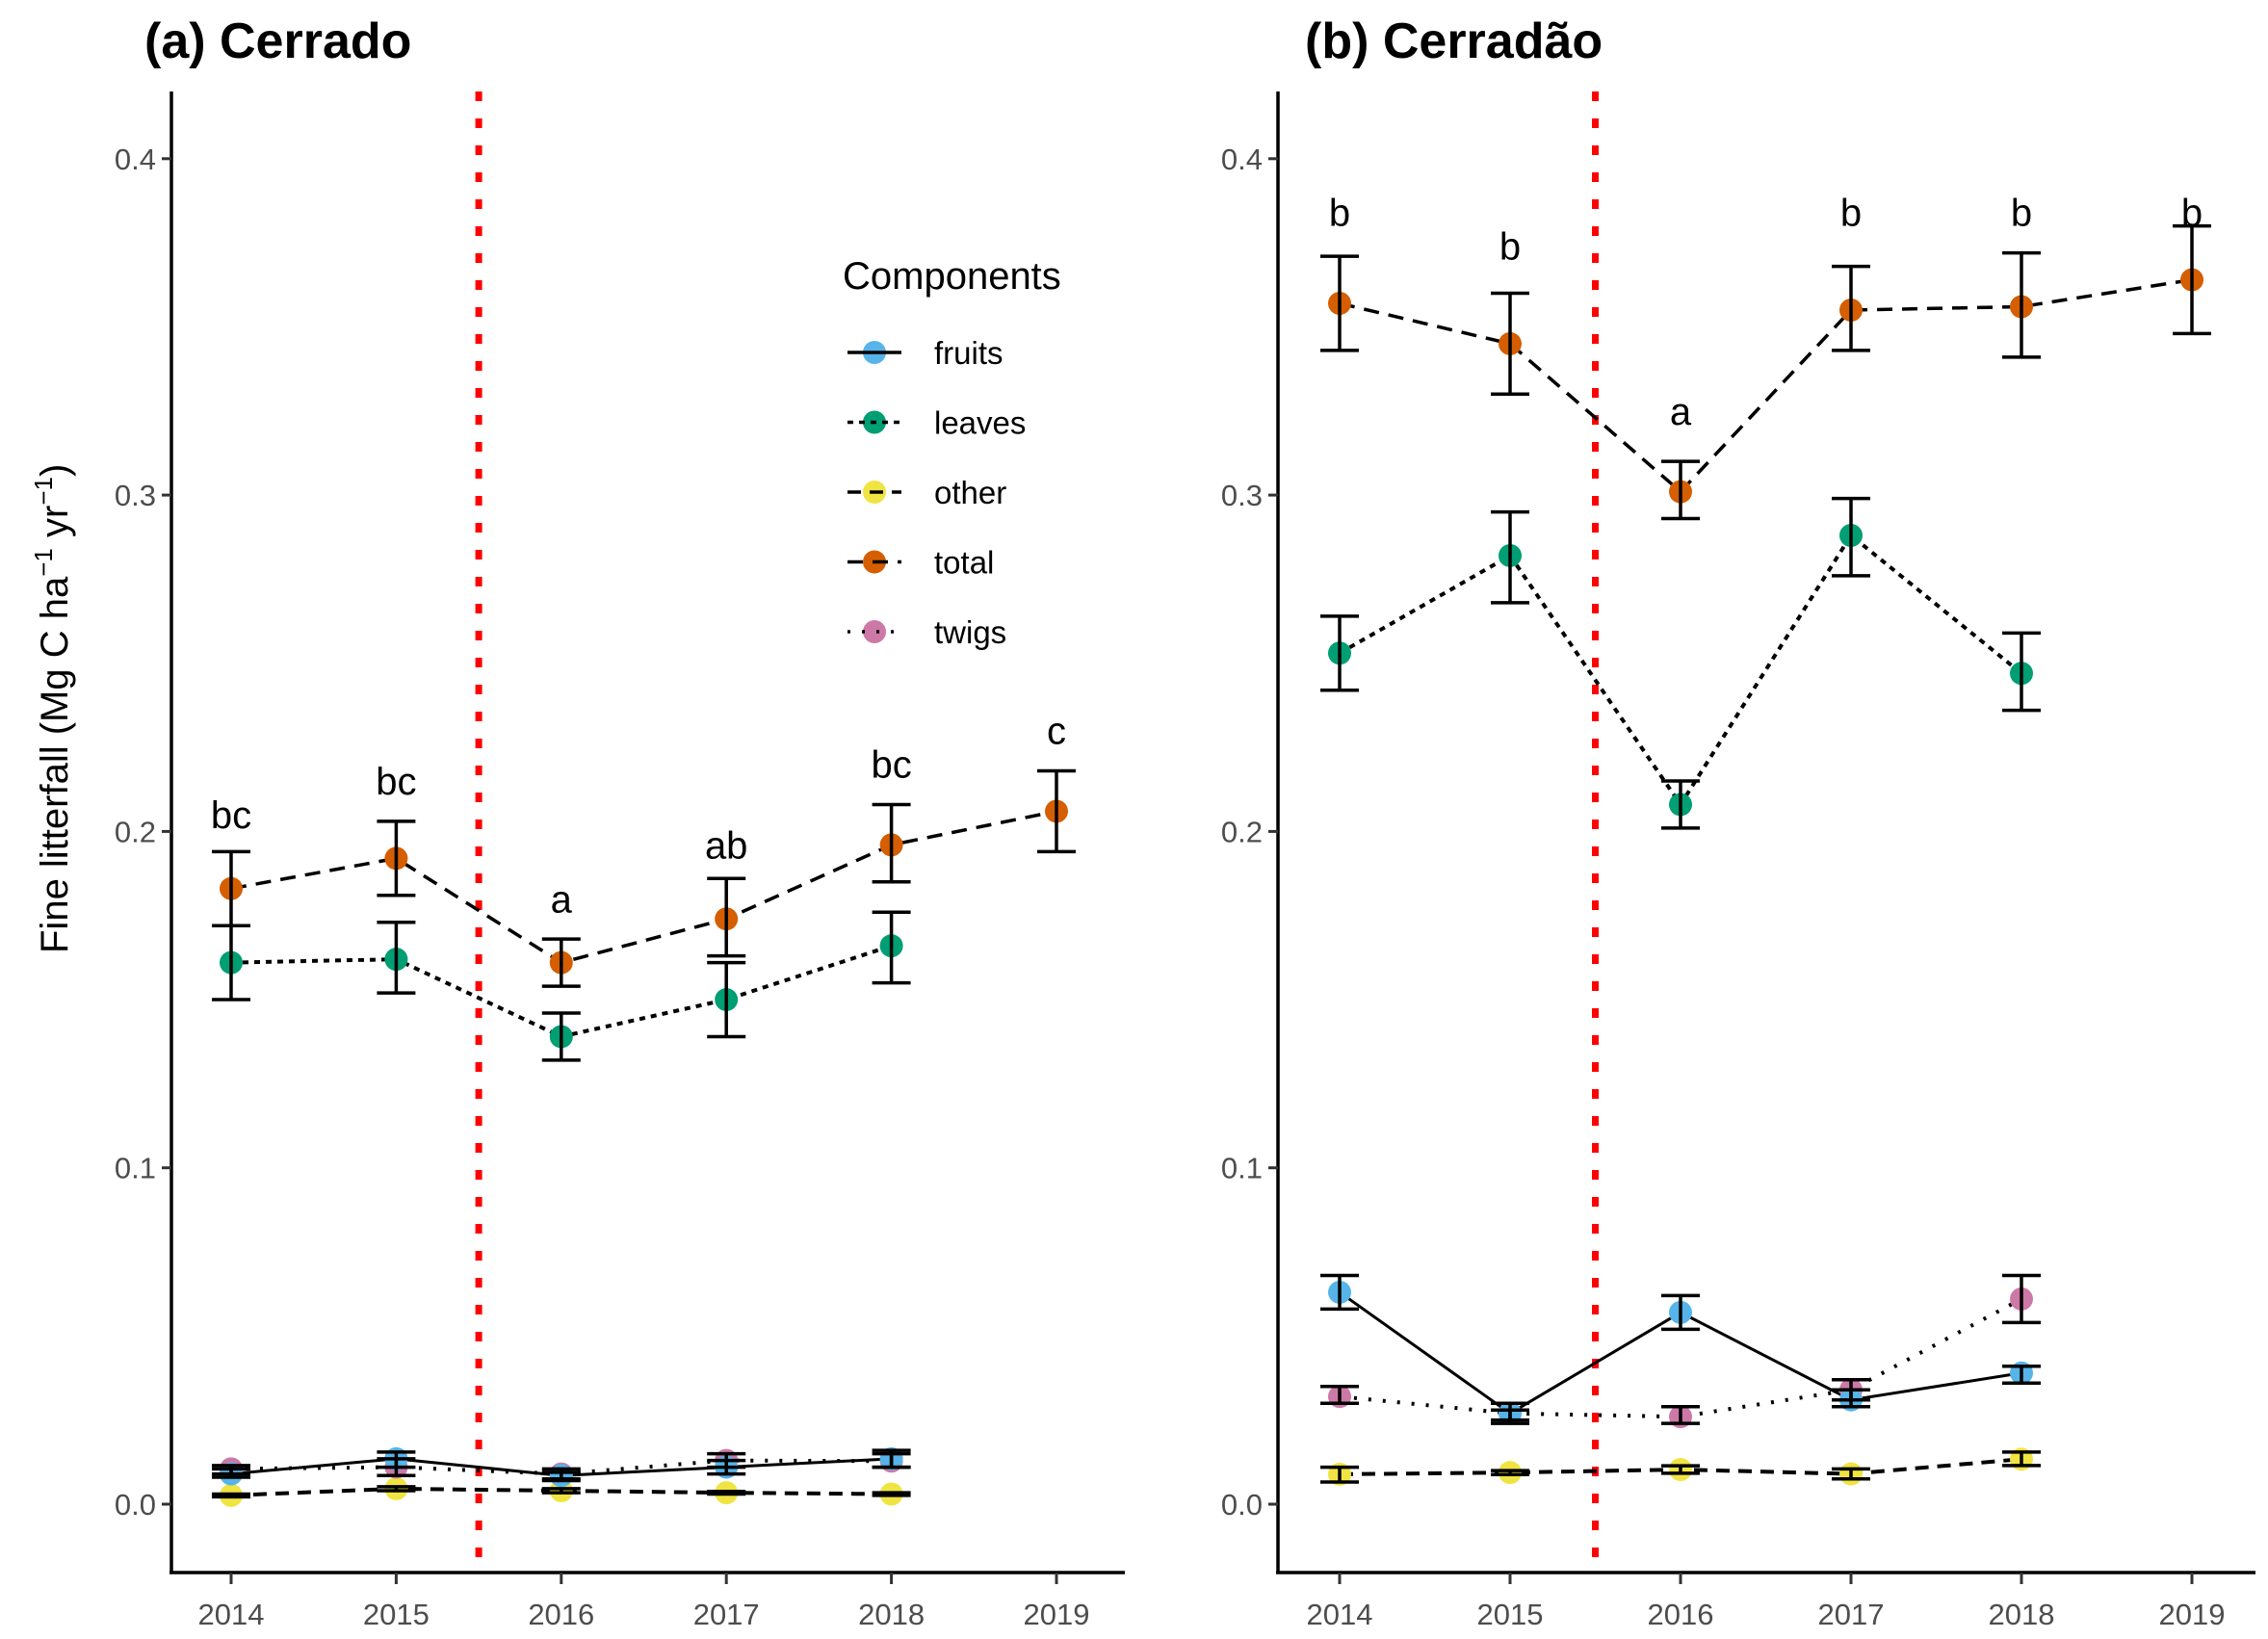 The height and width of the screenshot is (1639, 2268). I want to click on y-axis-label-sup2: −1, so click(43, 491).